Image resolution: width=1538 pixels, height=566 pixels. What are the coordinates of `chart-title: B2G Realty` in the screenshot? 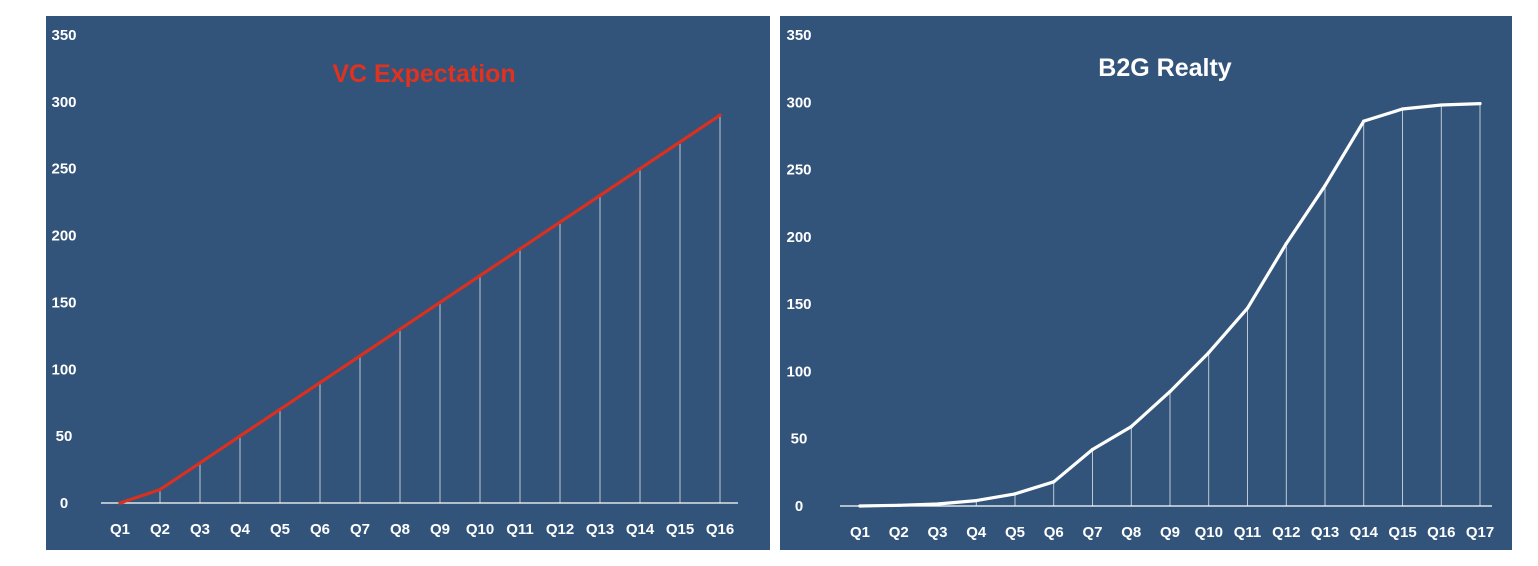 It's located at (1164, 68).